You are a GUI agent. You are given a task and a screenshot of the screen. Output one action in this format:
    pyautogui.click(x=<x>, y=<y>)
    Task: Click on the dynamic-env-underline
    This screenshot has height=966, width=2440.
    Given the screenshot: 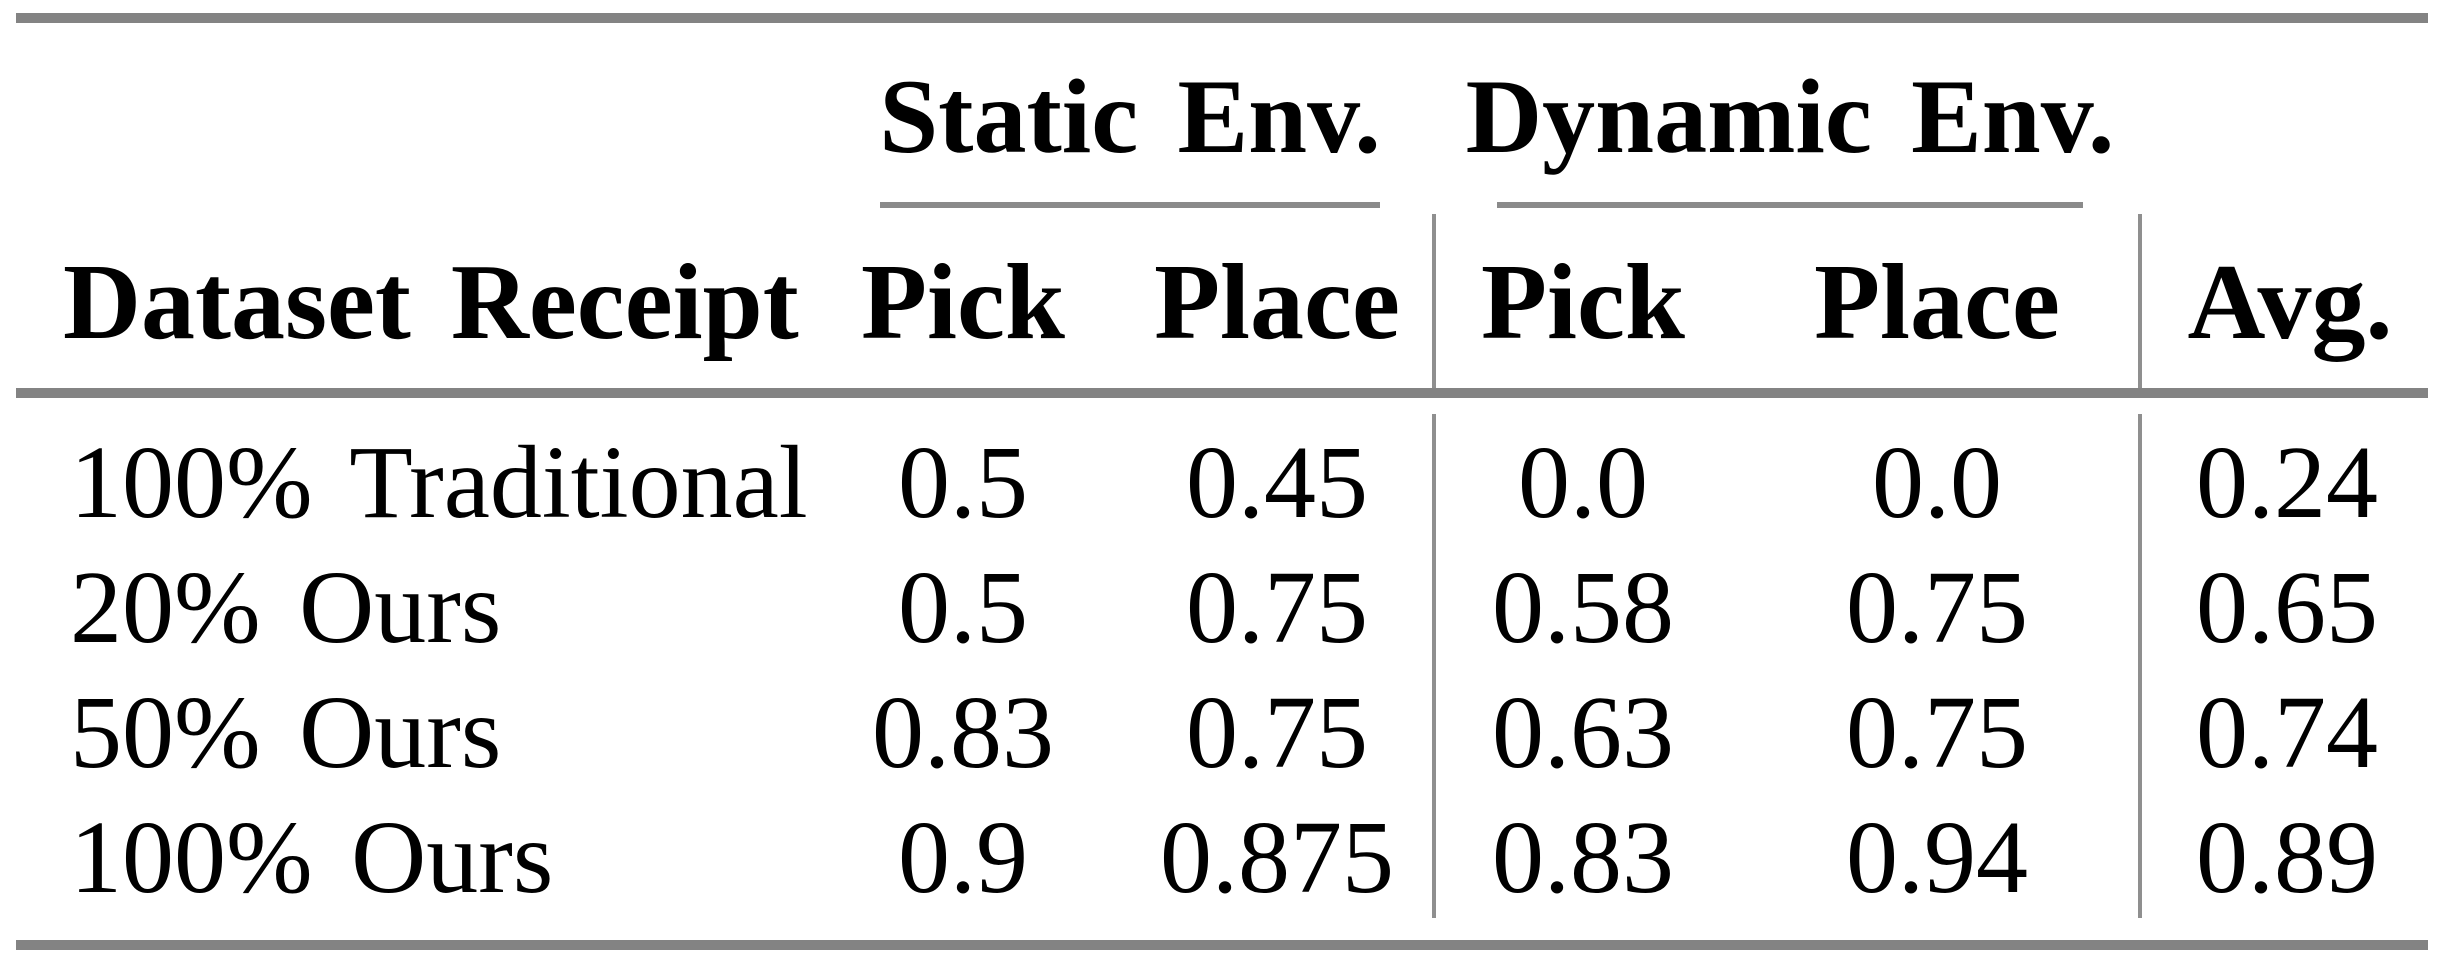 What is the action you would take?
    pyautogui.click(x=1790, y=205)
    